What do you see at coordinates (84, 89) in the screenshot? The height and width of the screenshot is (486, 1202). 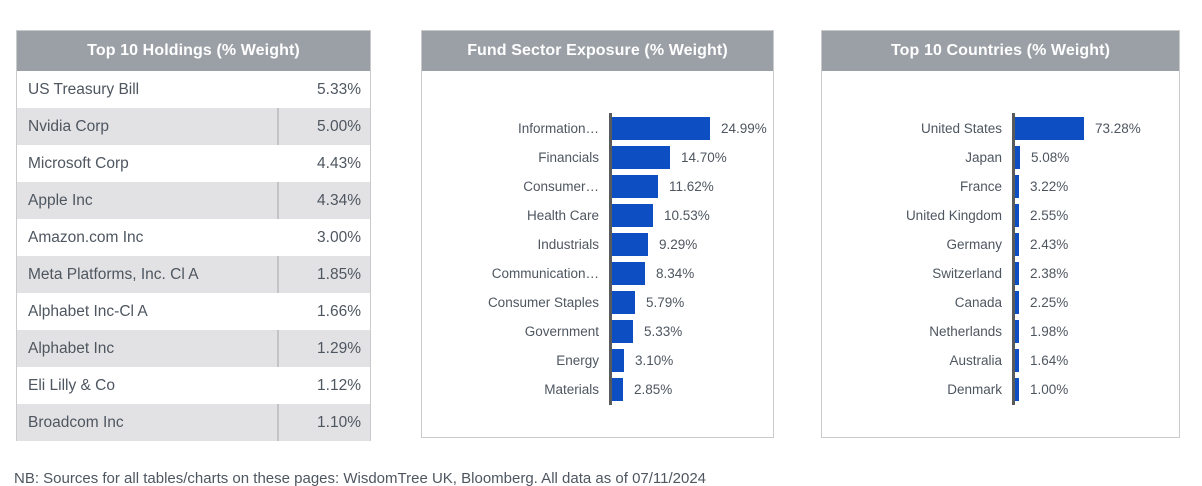 I see `holding-name: US Treasury Bill` at bounding box center [84, 89].